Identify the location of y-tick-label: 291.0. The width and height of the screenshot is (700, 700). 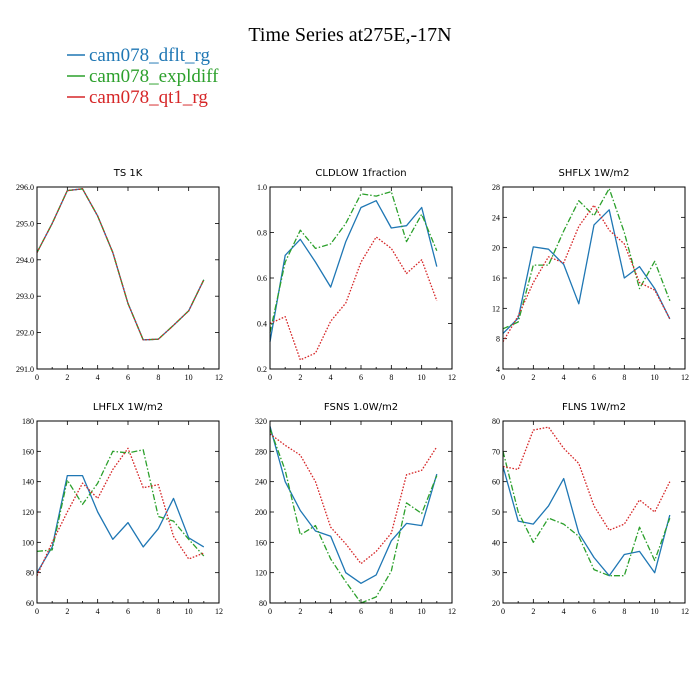
(25, 369).